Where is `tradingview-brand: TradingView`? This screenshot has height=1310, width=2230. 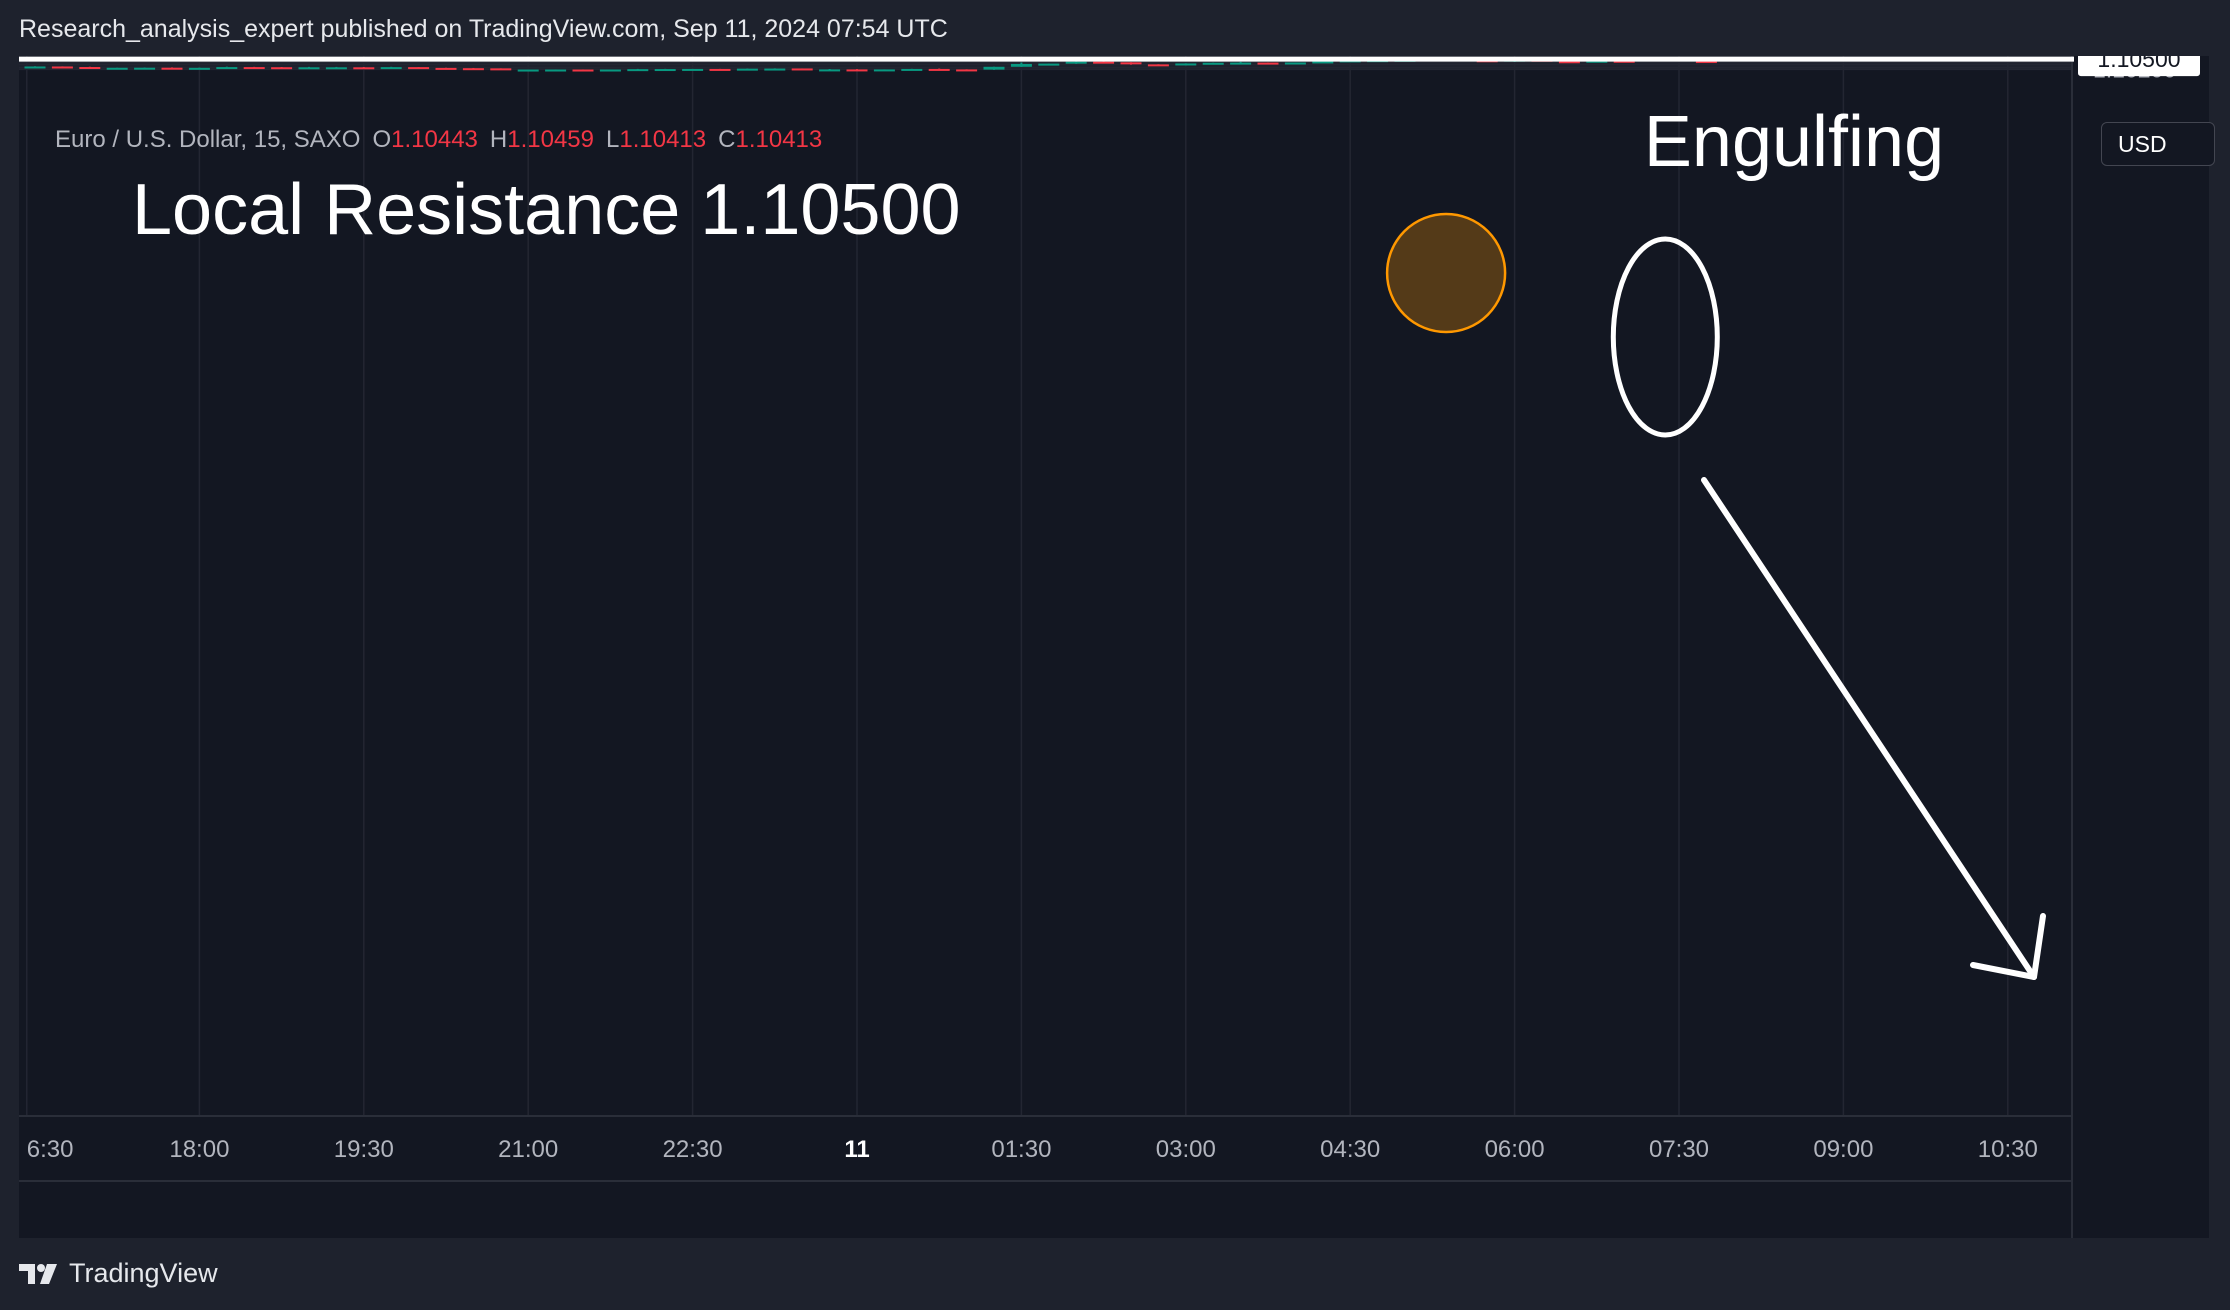
tradingview-brand: TradingView is located at coordinates (118, 1273).